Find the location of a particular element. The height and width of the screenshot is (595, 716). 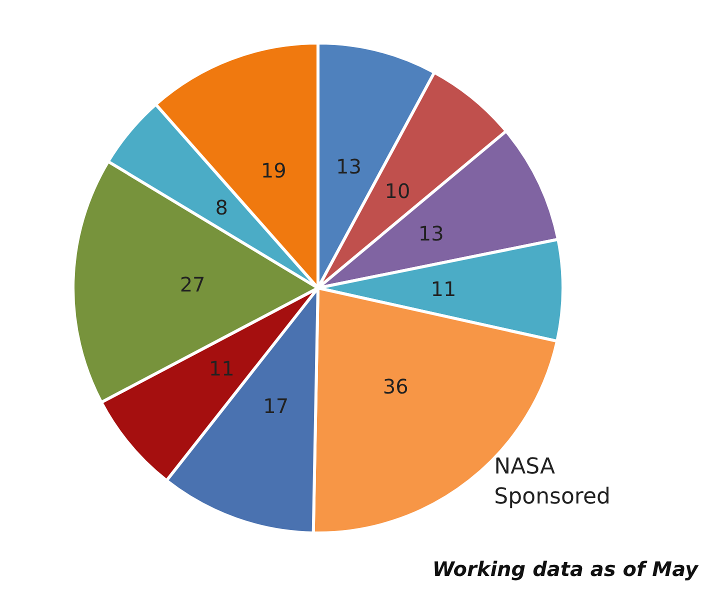

slice-label: NASA Sponsored is located at coordinates (552, 482).